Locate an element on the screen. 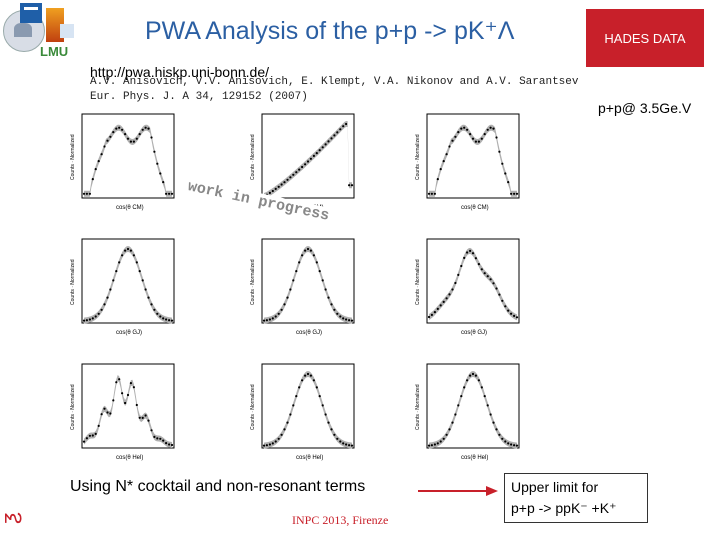 Image resolution: width=720 pixels, height=540 pixels. distribution-panel: Counts · Normalized cos(θ Hel) is located at coordinates (464, 415).